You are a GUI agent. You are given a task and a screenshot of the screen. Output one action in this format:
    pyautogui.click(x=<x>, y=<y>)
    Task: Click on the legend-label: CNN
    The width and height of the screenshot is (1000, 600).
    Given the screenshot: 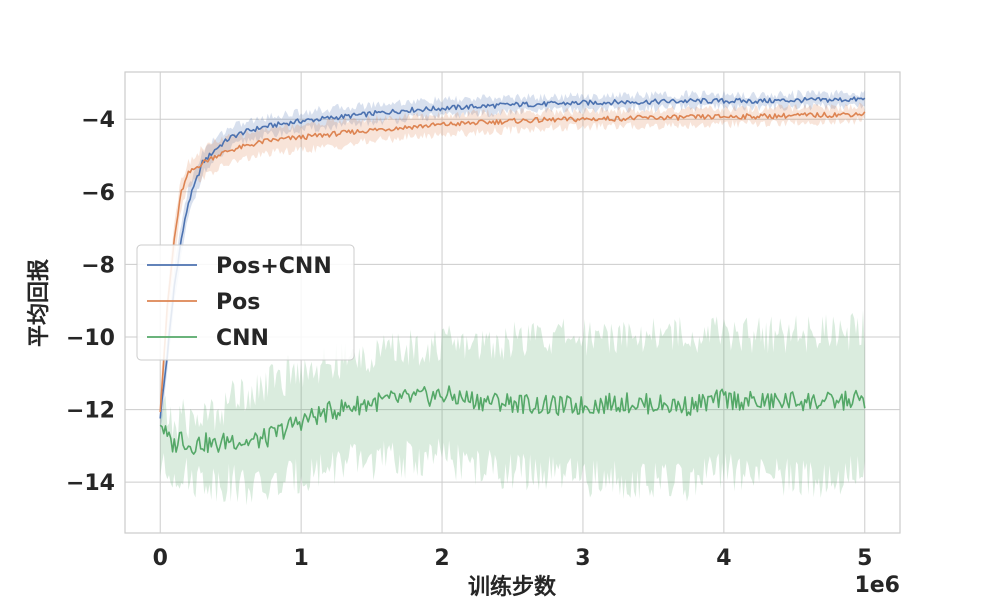 What is the action you would take?
    pyautogui.click(x=242, y=338)
    